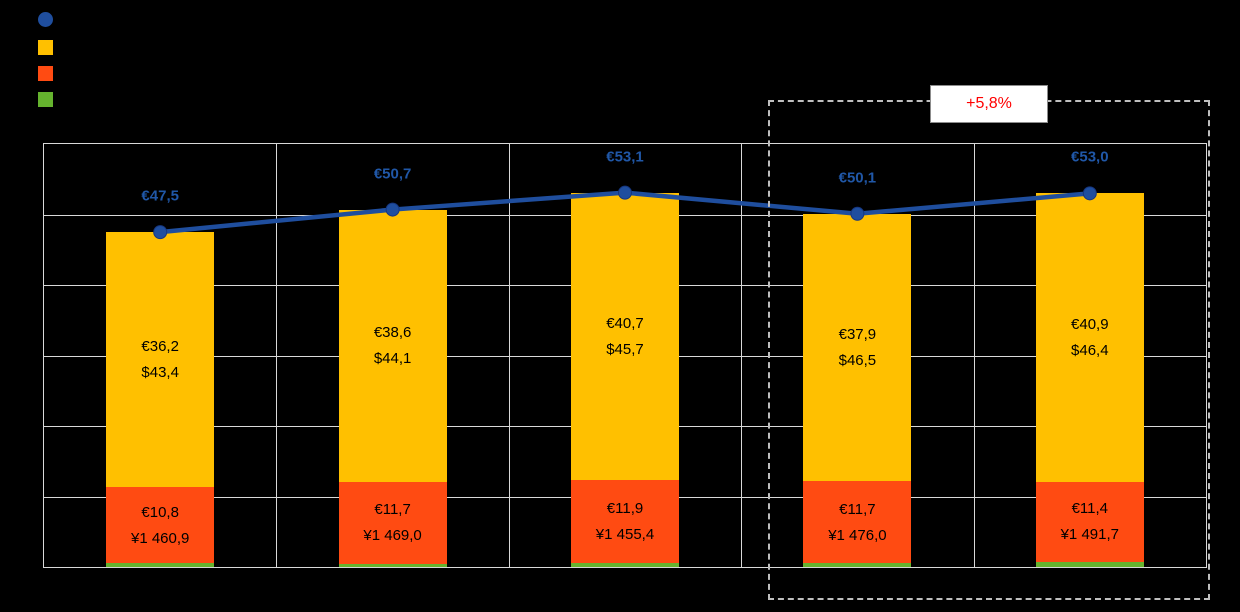 This screenshot has width=1240, height=612. I want to click on bar-value-label: €36,2, so click(160, 347).